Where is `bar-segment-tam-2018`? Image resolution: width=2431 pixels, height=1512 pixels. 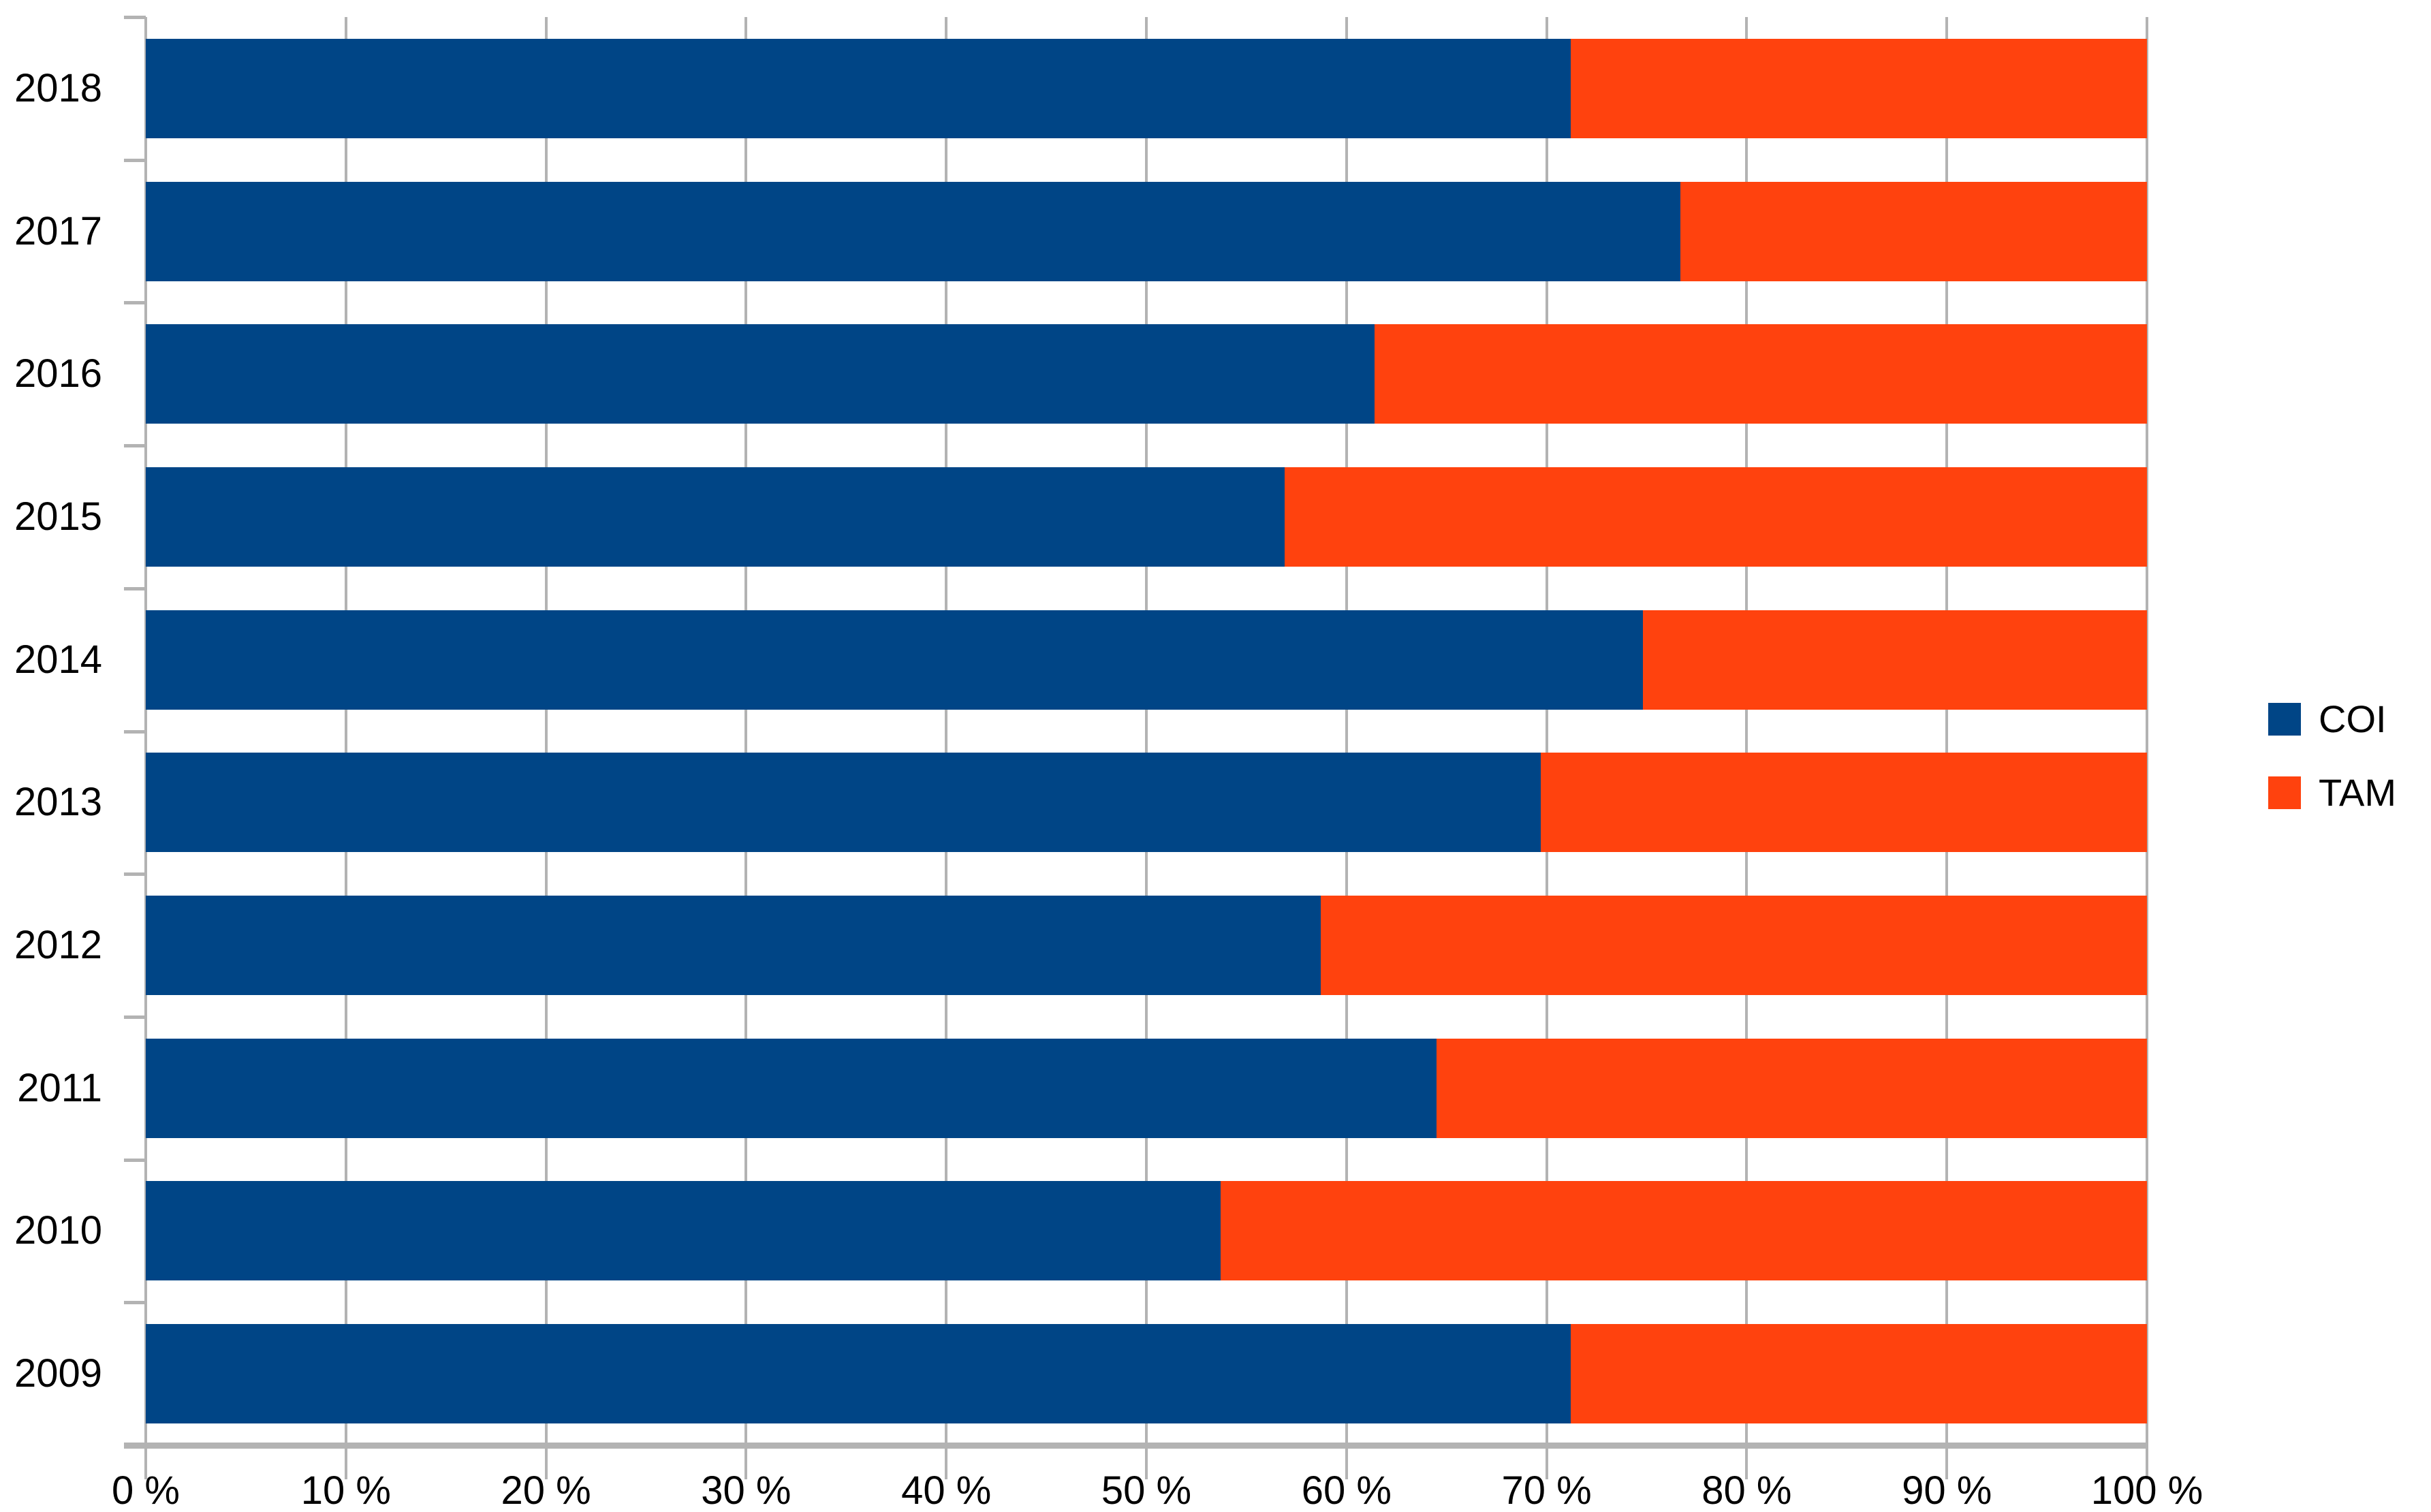 bar-segment-tam-2018 is located at coordinates (1858, 88).